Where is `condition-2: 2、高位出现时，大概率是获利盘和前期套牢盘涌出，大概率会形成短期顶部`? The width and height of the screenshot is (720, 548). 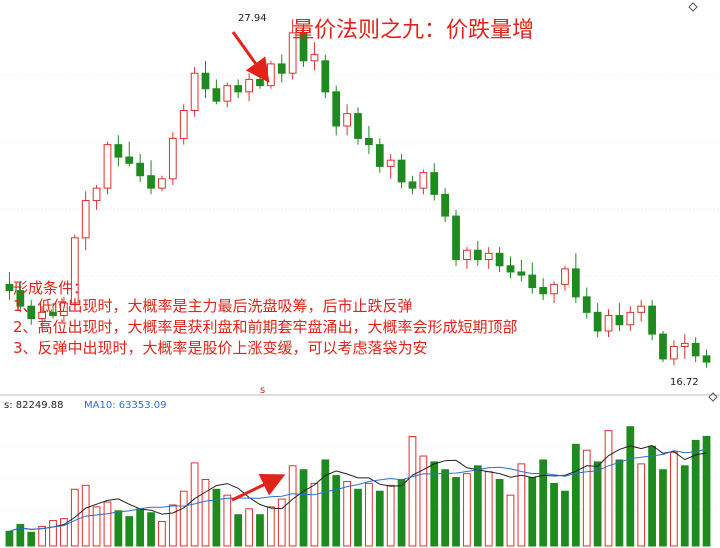
condition-2: 2、高位出现时，大概率是获利盘和前期套牢盘涌出，大概率会形成短期顶部 is located at coordinates (265, 327).